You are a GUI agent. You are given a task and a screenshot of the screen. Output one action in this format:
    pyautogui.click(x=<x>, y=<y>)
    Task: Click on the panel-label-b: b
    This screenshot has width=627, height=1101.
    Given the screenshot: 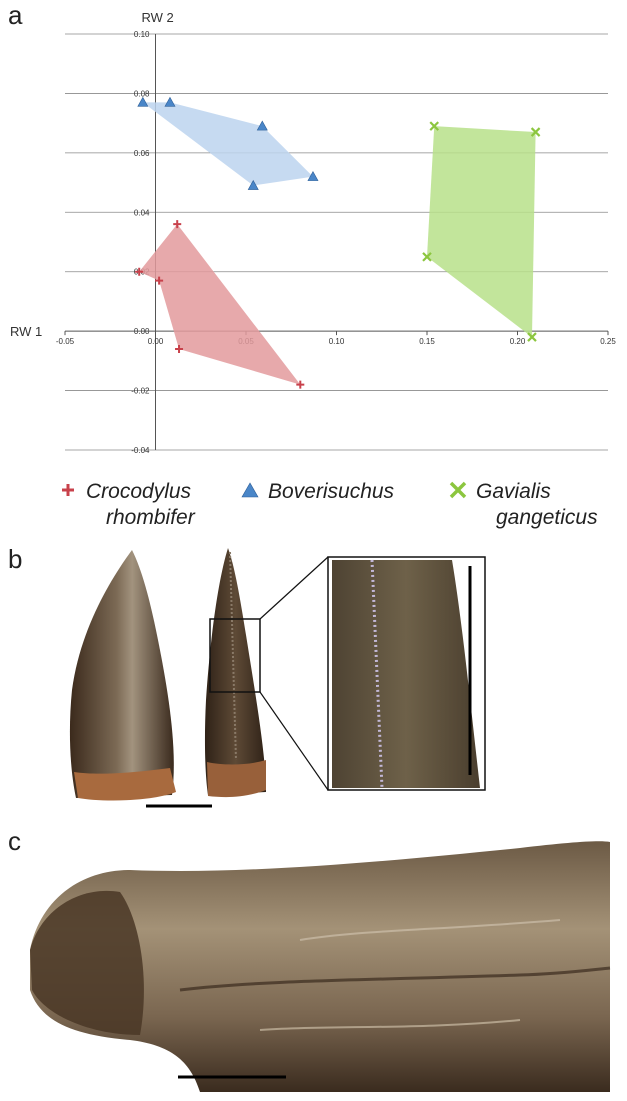 What is the action you would take?
    pyautogui.click(x=15, y=559)
    